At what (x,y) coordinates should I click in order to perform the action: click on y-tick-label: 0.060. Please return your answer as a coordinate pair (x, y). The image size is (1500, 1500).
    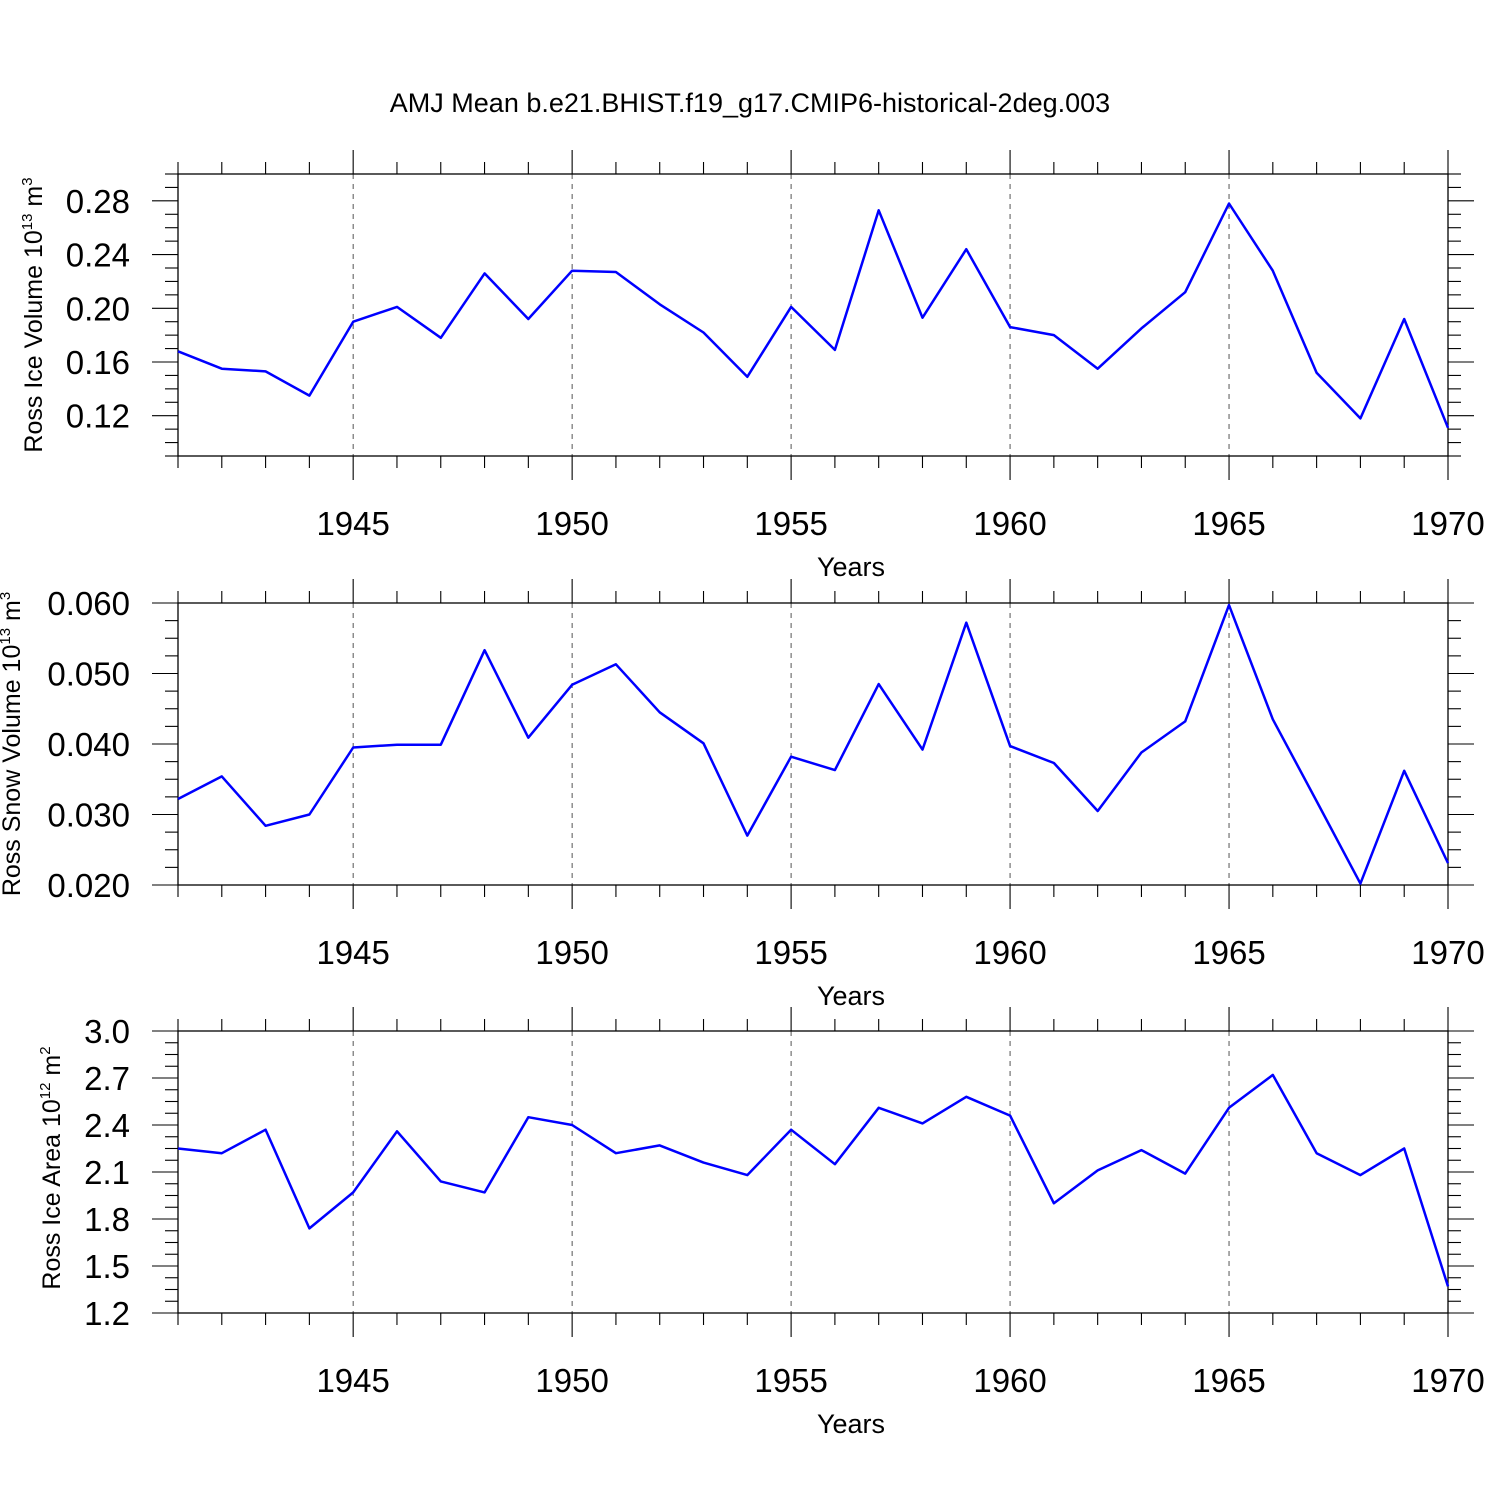
    Looking at the image, I should click on (88, 603).